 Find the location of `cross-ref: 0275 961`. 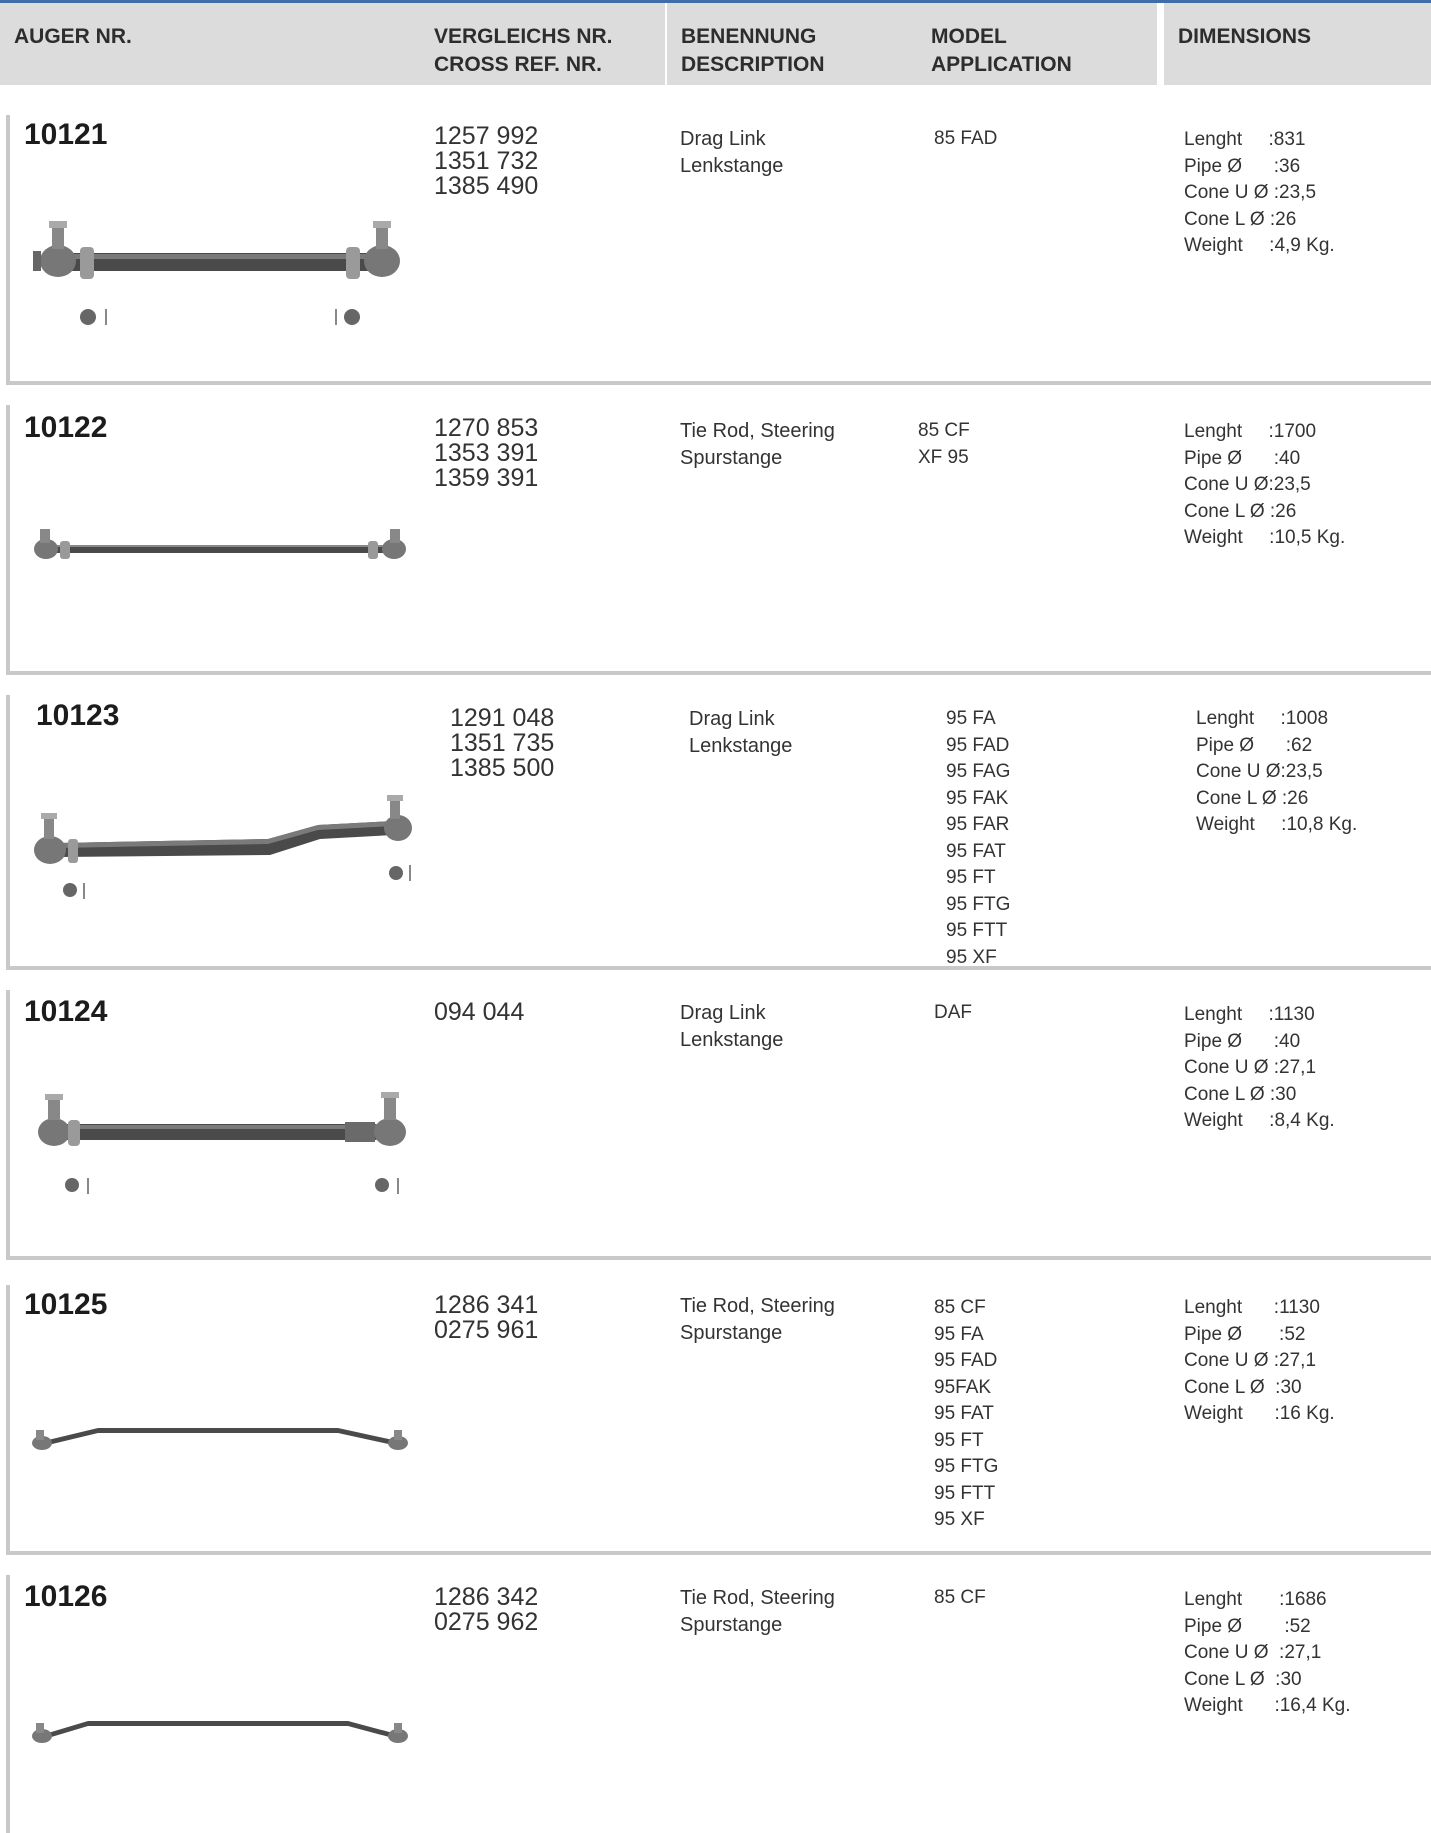

cross-ref: 0275 961 is located at coordinates (486, 1330).